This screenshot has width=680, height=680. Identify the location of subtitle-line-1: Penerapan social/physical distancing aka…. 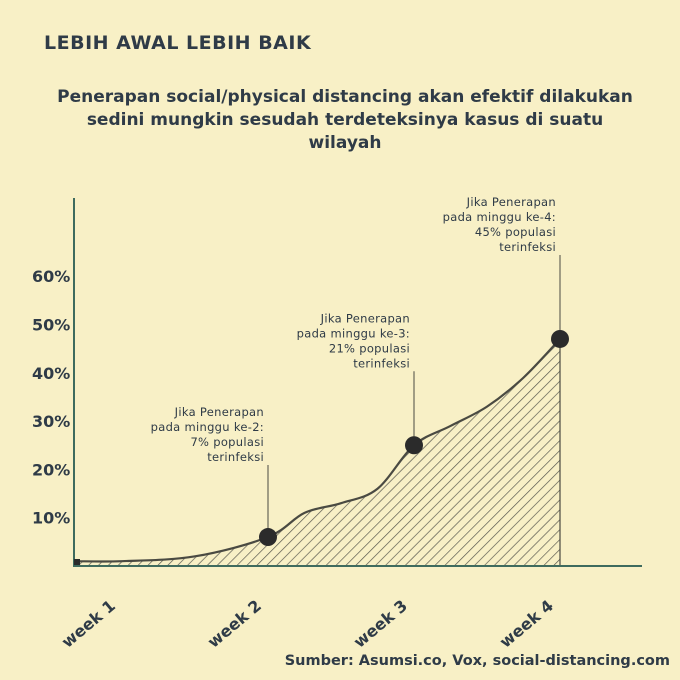
(345, 97).